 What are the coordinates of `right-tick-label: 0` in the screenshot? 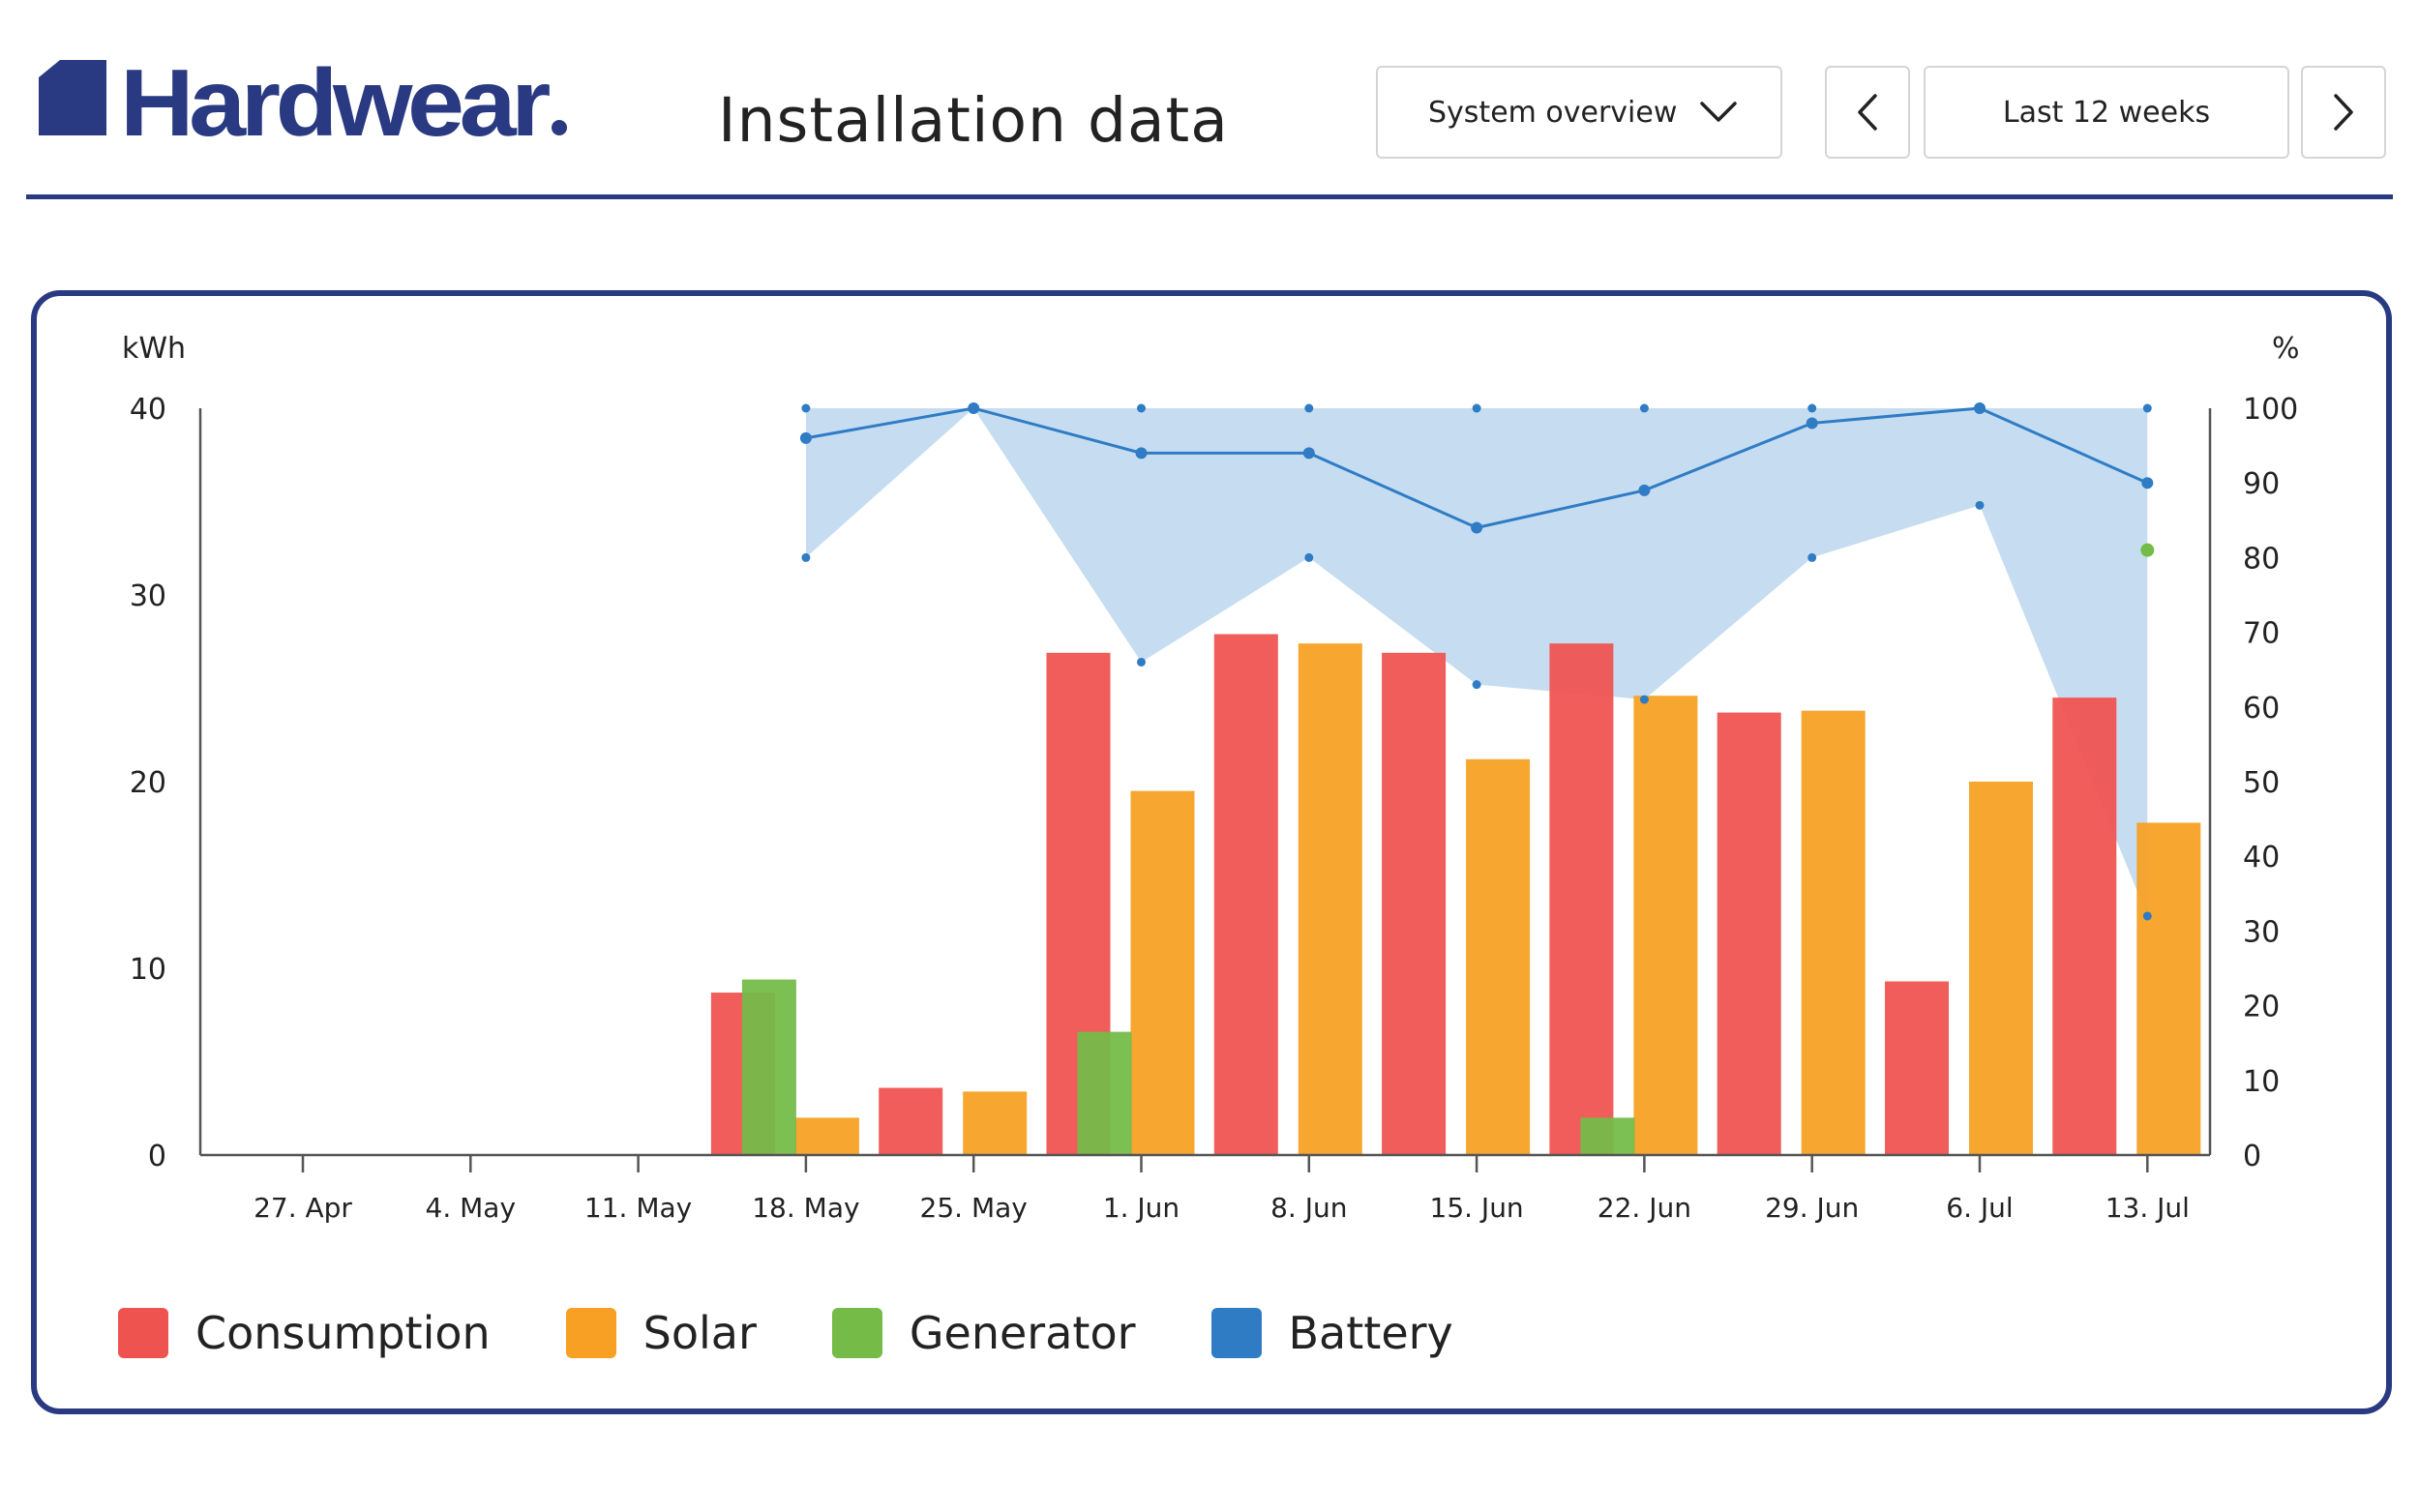 It's located at (2252, 1156).